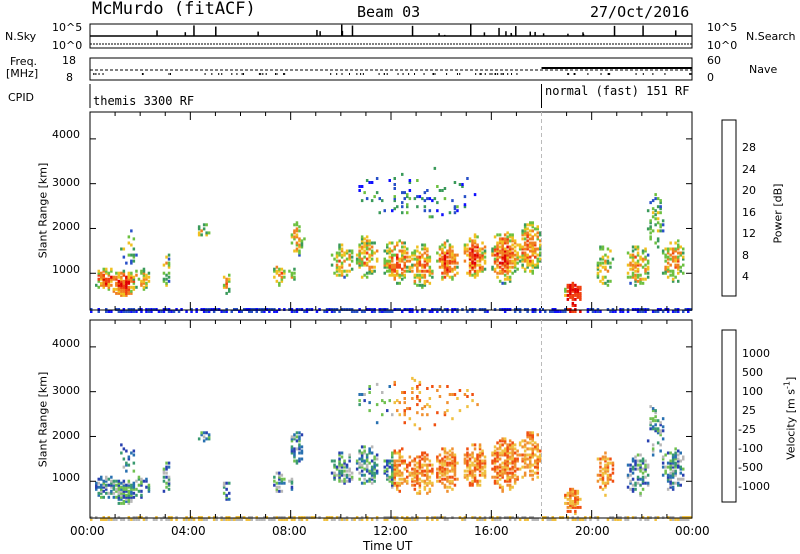  I want to click on velocity-ytick-1000: 1000, so click(66, 477).